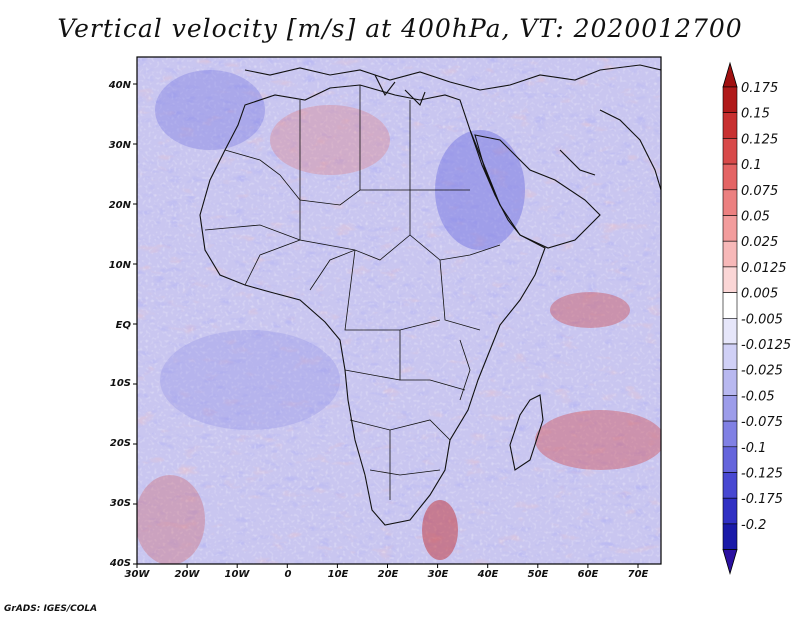  Describe the element at coordinates (120, 443) in the screenshot. I see `lat-label: 20S` at that location.